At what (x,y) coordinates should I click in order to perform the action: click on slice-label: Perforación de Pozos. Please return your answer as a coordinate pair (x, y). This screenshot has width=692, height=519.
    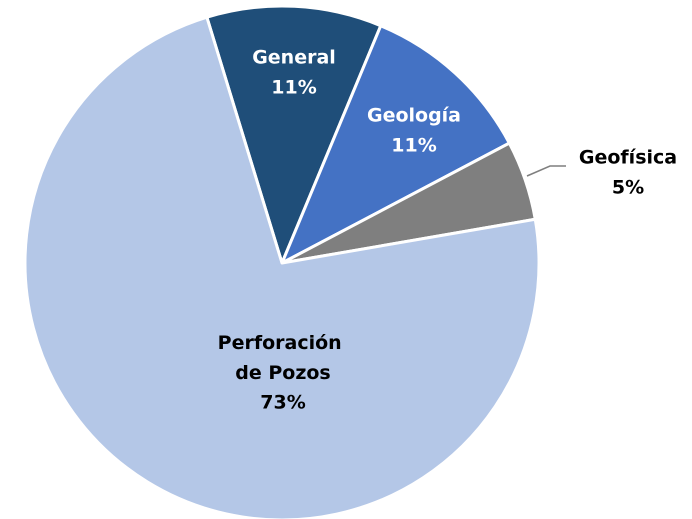
    Looking at the image, I should click on (283, 358).